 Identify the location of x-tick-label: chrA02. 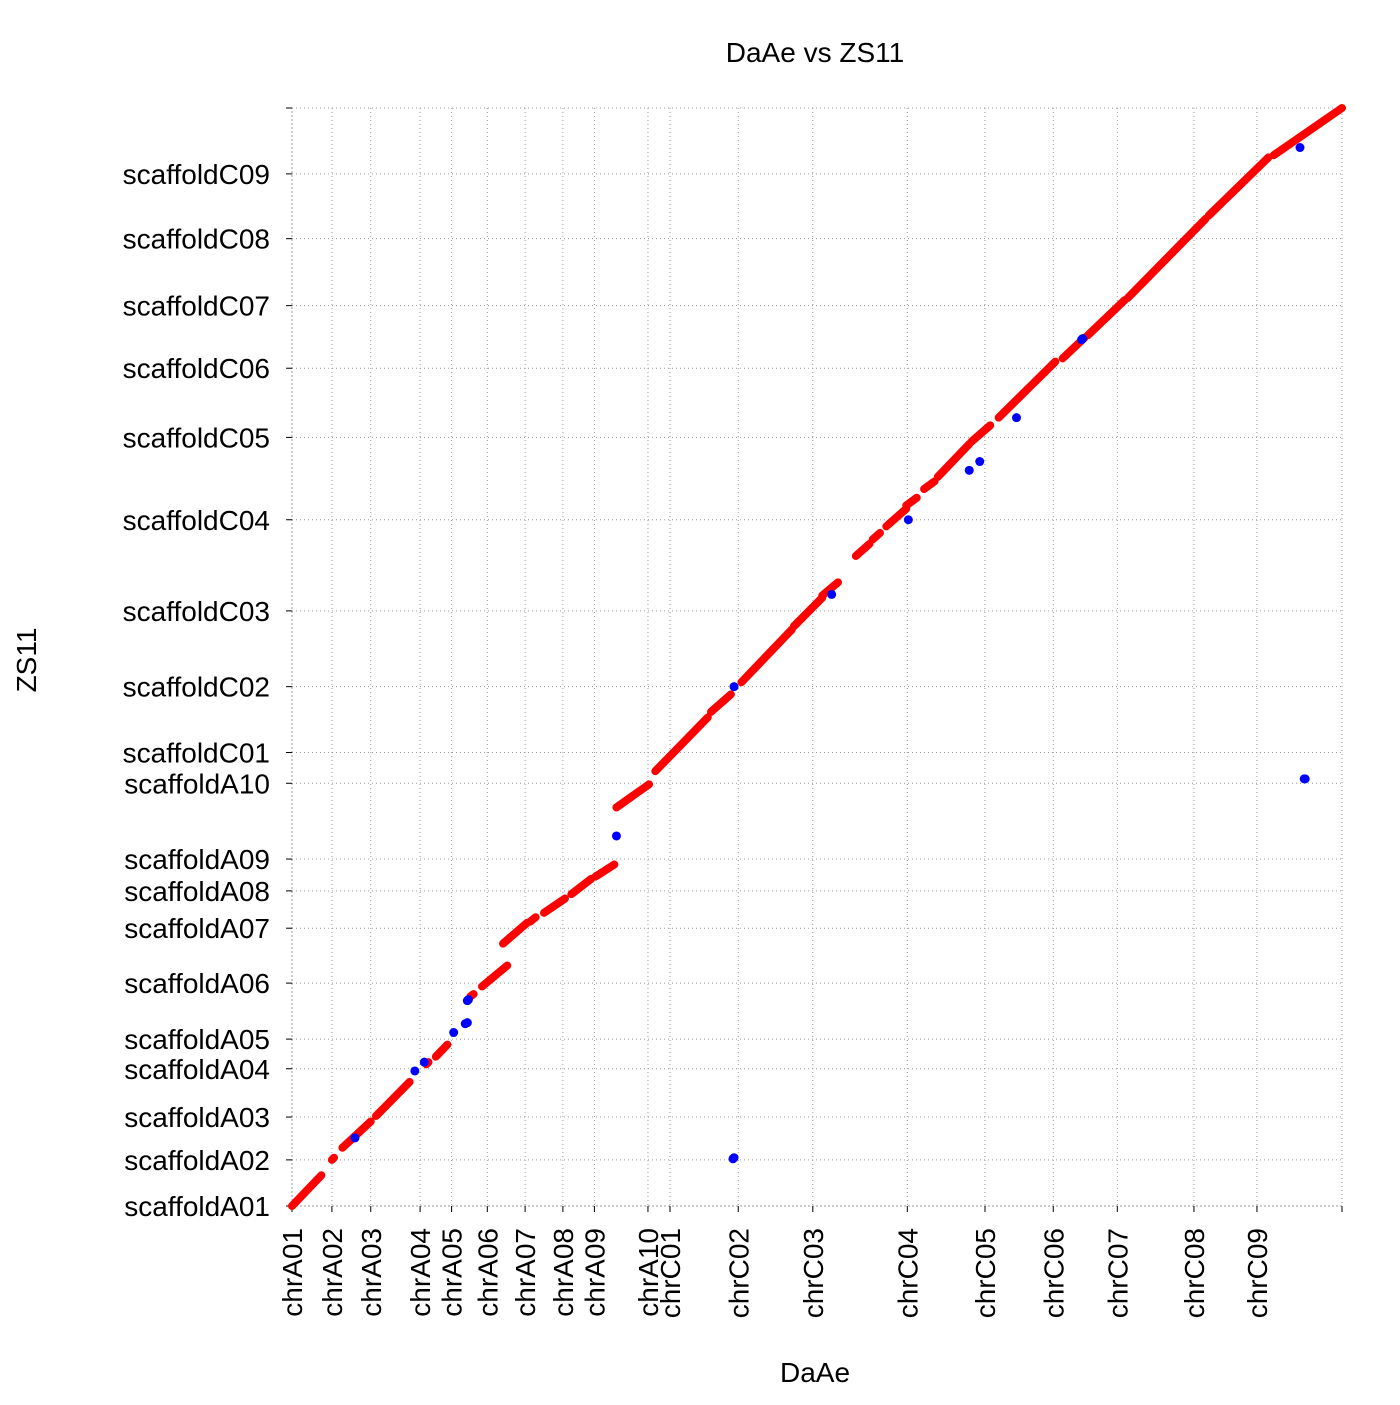
(332, 1272).